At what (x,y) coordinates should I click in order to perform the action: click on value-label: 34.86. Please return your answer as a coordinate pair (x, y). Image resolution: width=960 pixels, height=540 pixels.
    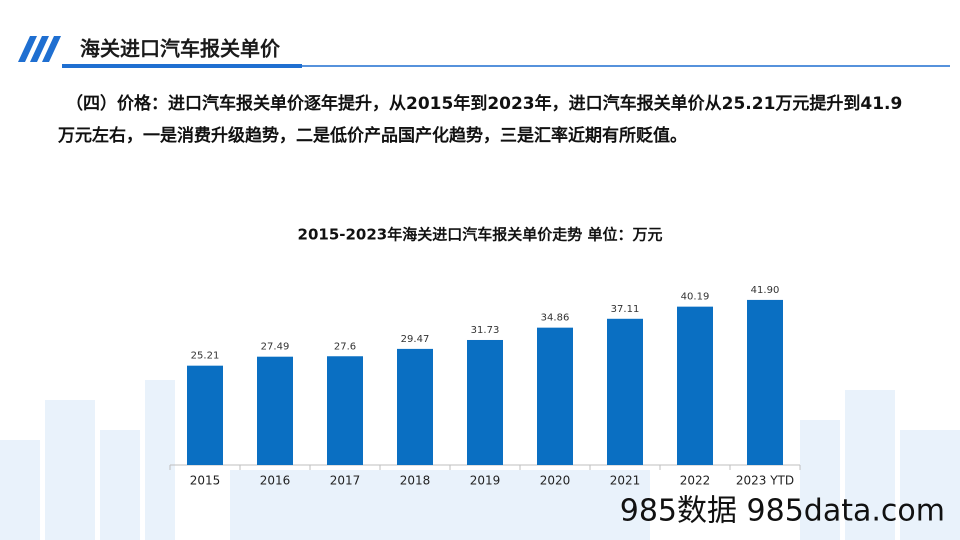
    Looking at the image, I should click on (555, 318).